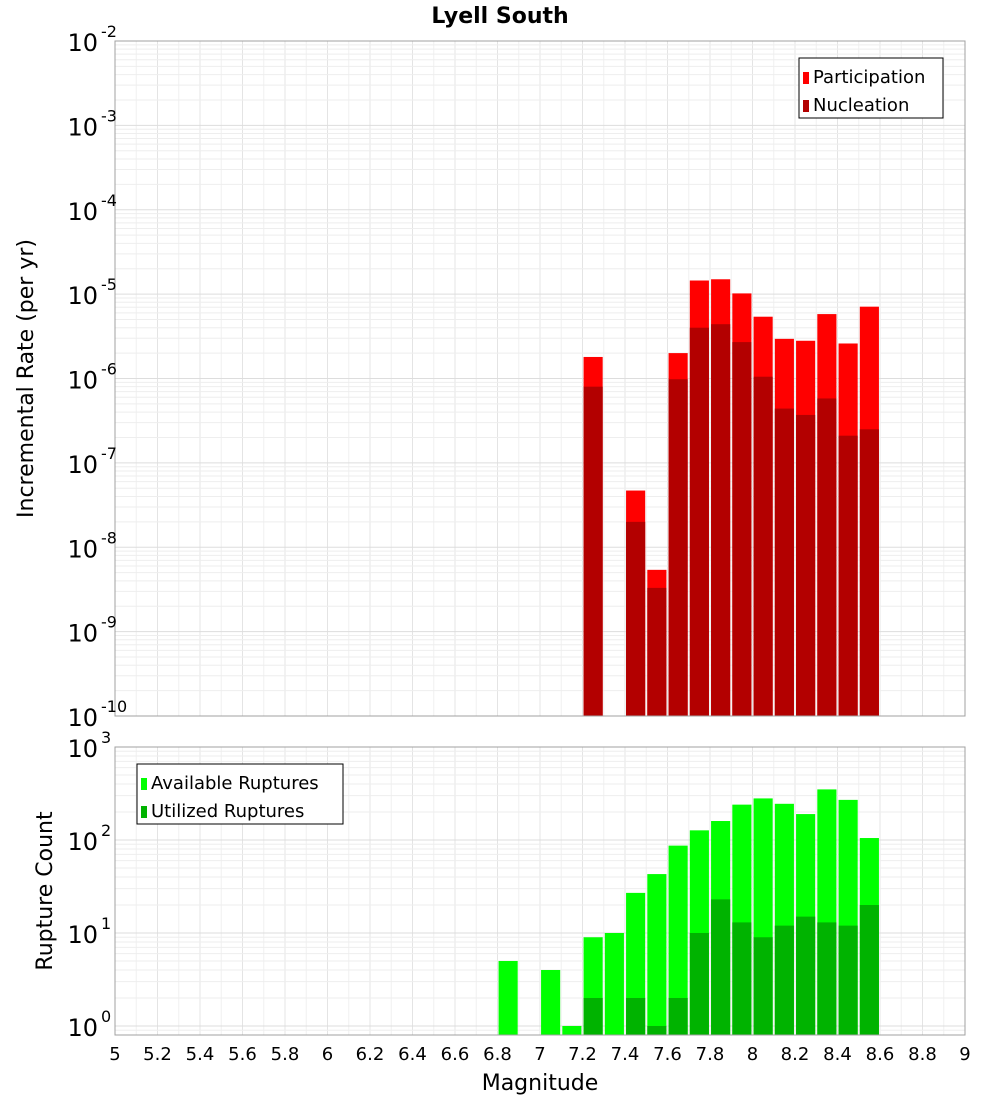  Describe the element at coordinates (109, 453) in the screenshot. I see `y-tick-exponent: -7` at that location.